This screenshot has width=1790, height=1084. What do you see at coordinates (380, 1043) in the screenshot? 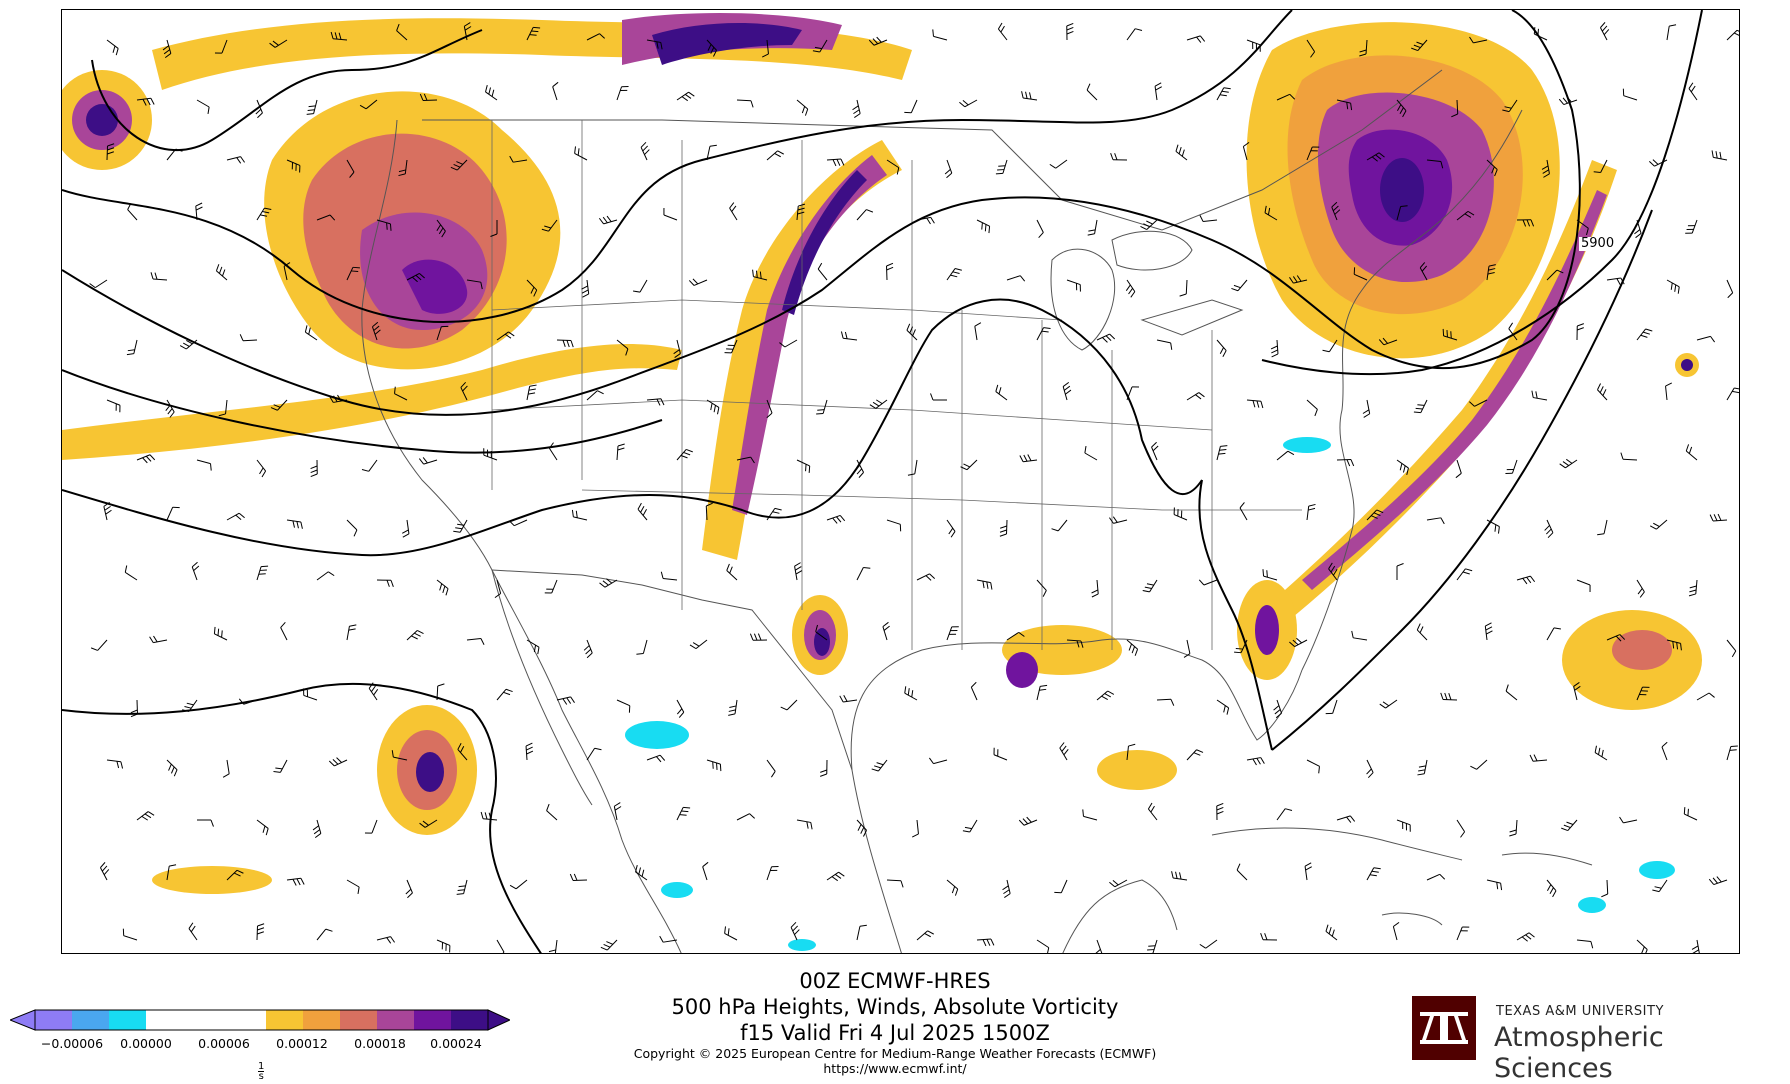
I see `colorbar-tick-label: 0.00018` at bounding box center [380, 1043].